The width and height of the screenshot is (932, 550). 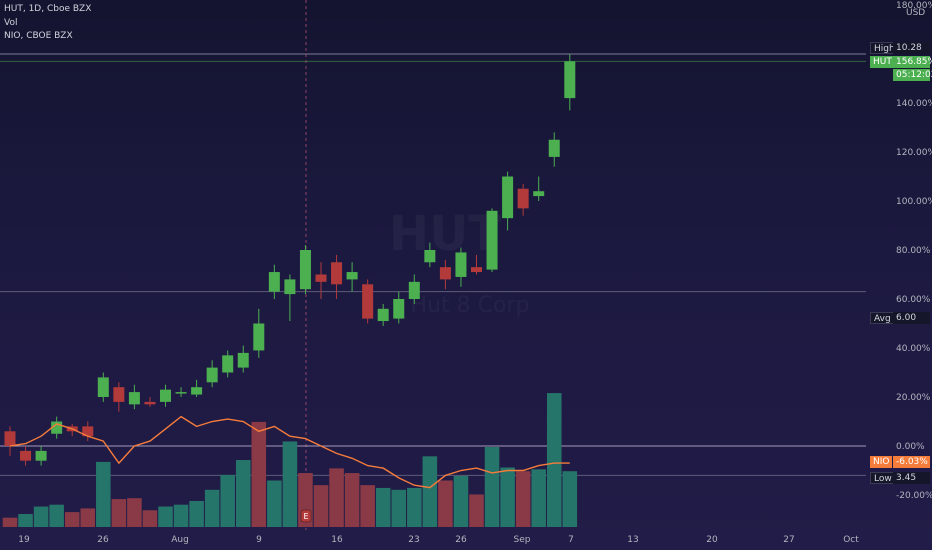 What do you see at coordinates (337, 540) in the screenshot?
I see `time-axis-tick-label: 16` at bounding box center [337, 540].